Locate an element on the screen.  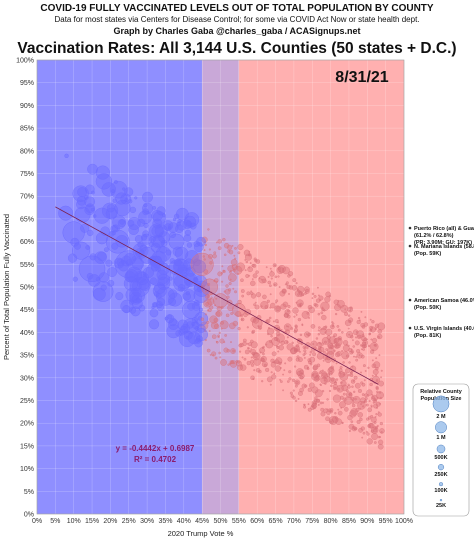
annotation-text: N. Mariana Islands (58.8%) is located at coordinates (444, 247).